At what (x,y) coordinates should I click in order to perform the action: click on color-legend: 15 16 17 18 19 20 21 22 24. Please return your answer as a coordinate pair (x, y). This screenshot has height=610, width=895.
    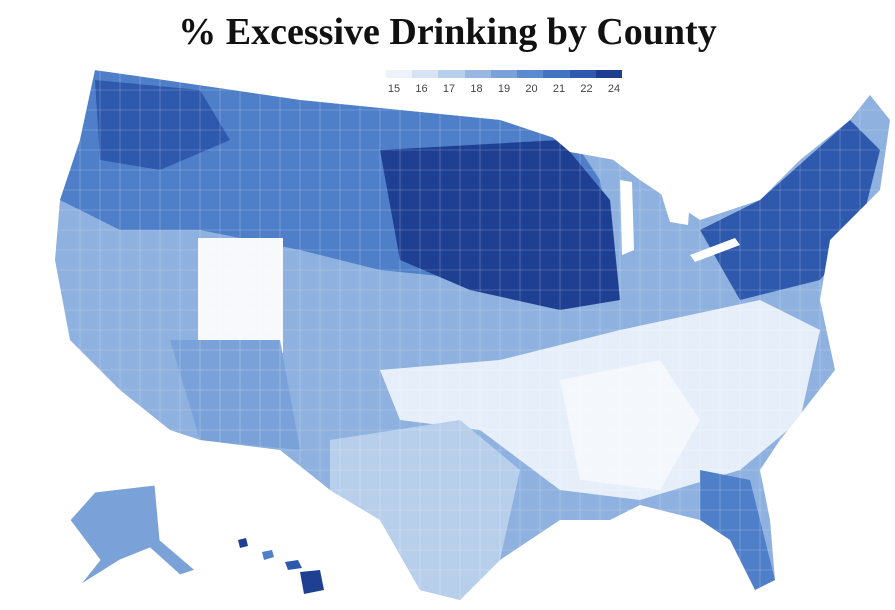
    Looking at the image, I should click on (504, 83).